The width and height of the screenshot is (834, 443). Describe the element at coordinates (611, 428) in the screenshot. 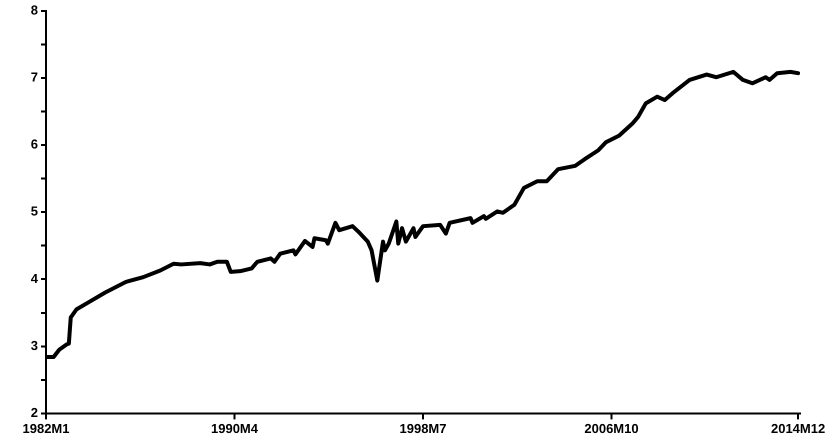

I see `x-tick-label: 2006M10` at that location.